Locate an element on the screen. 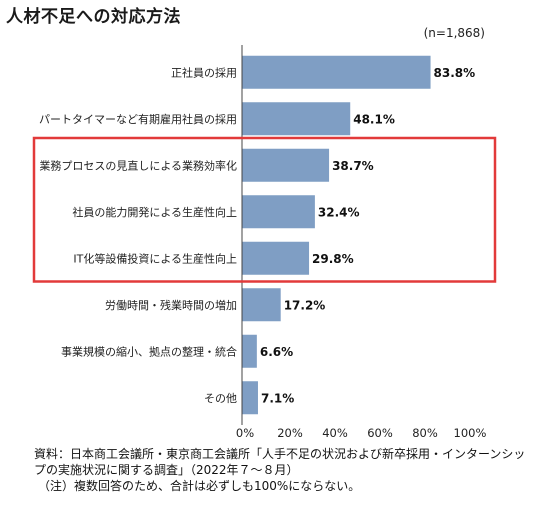  value-label: 7.1% is located at coordinates (277, 398).